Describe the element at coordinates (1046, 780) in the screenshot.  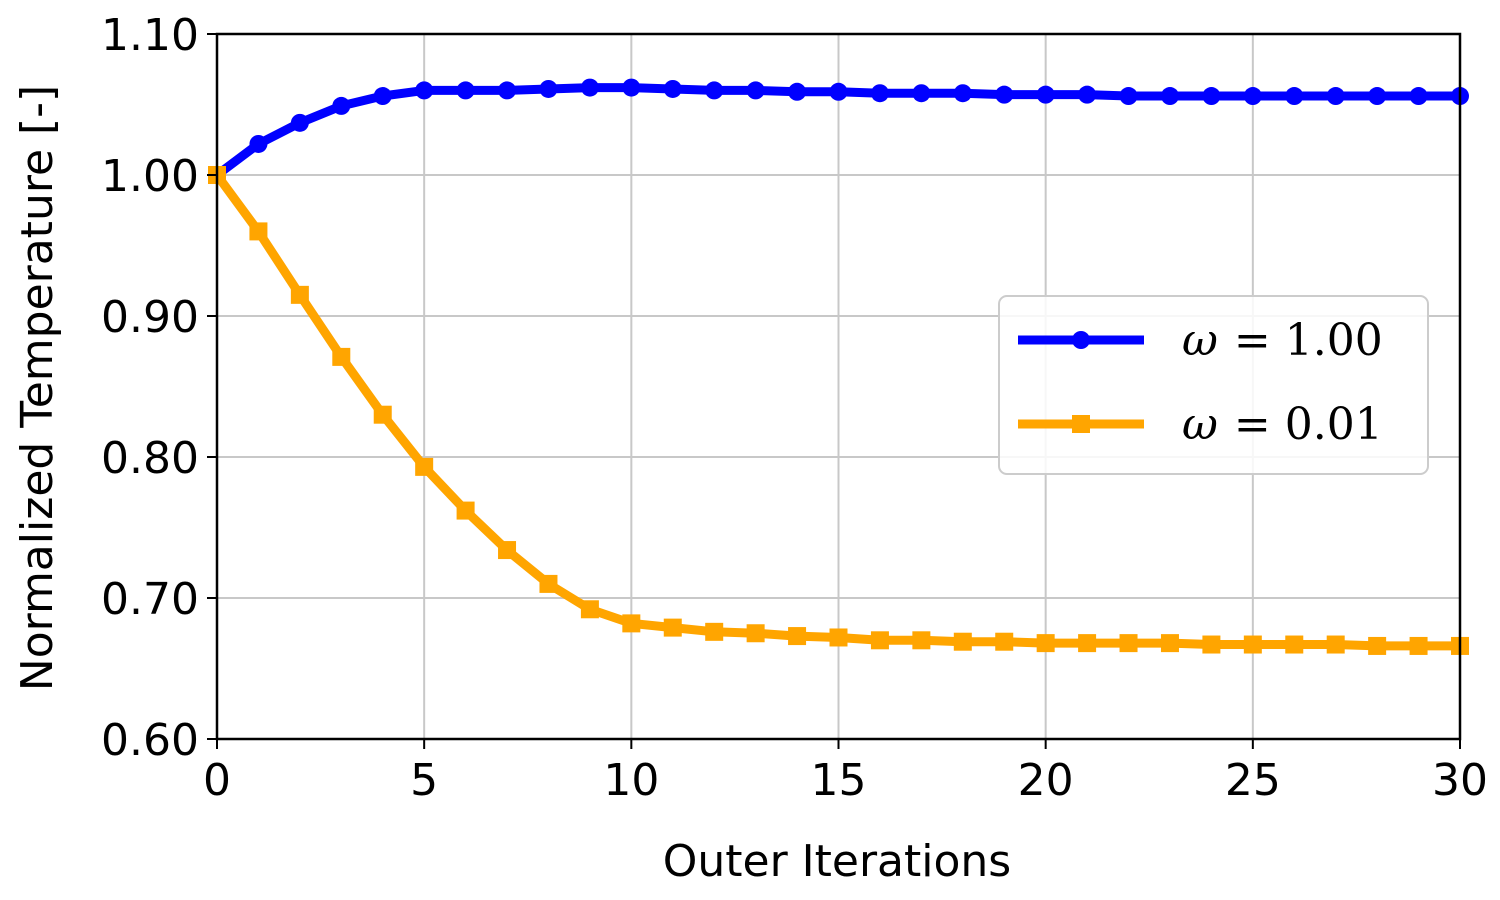
I see `x-tick-label: 20` at that location.